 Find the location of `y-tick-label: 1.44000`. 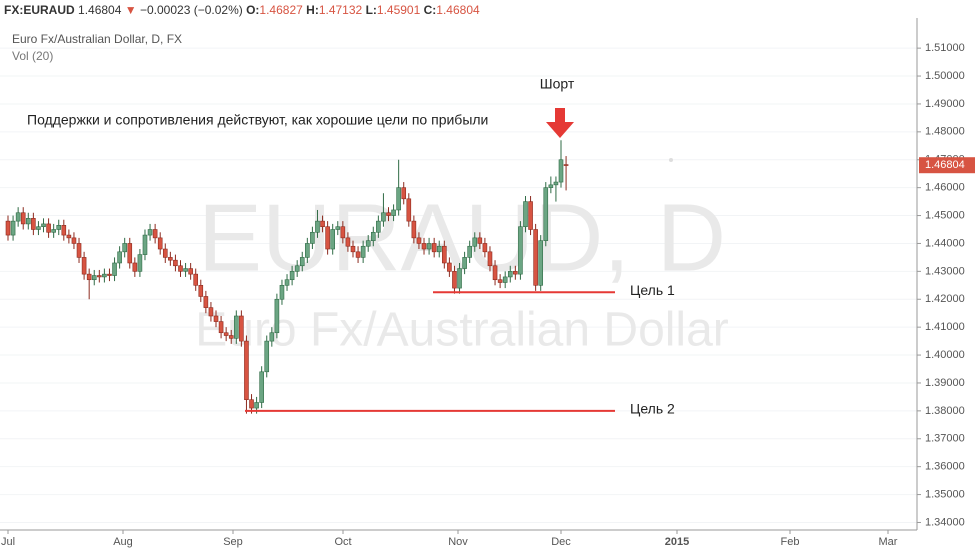

y-tick-label: 1.44000 is located at coordinates (945, 243).